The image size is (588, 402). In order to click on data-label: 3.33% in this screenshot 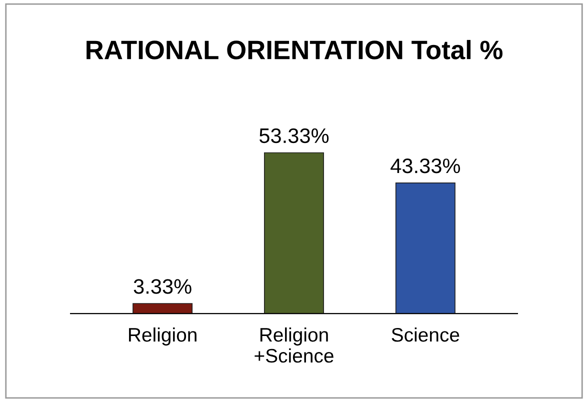, I will do `click(163, 286)`.